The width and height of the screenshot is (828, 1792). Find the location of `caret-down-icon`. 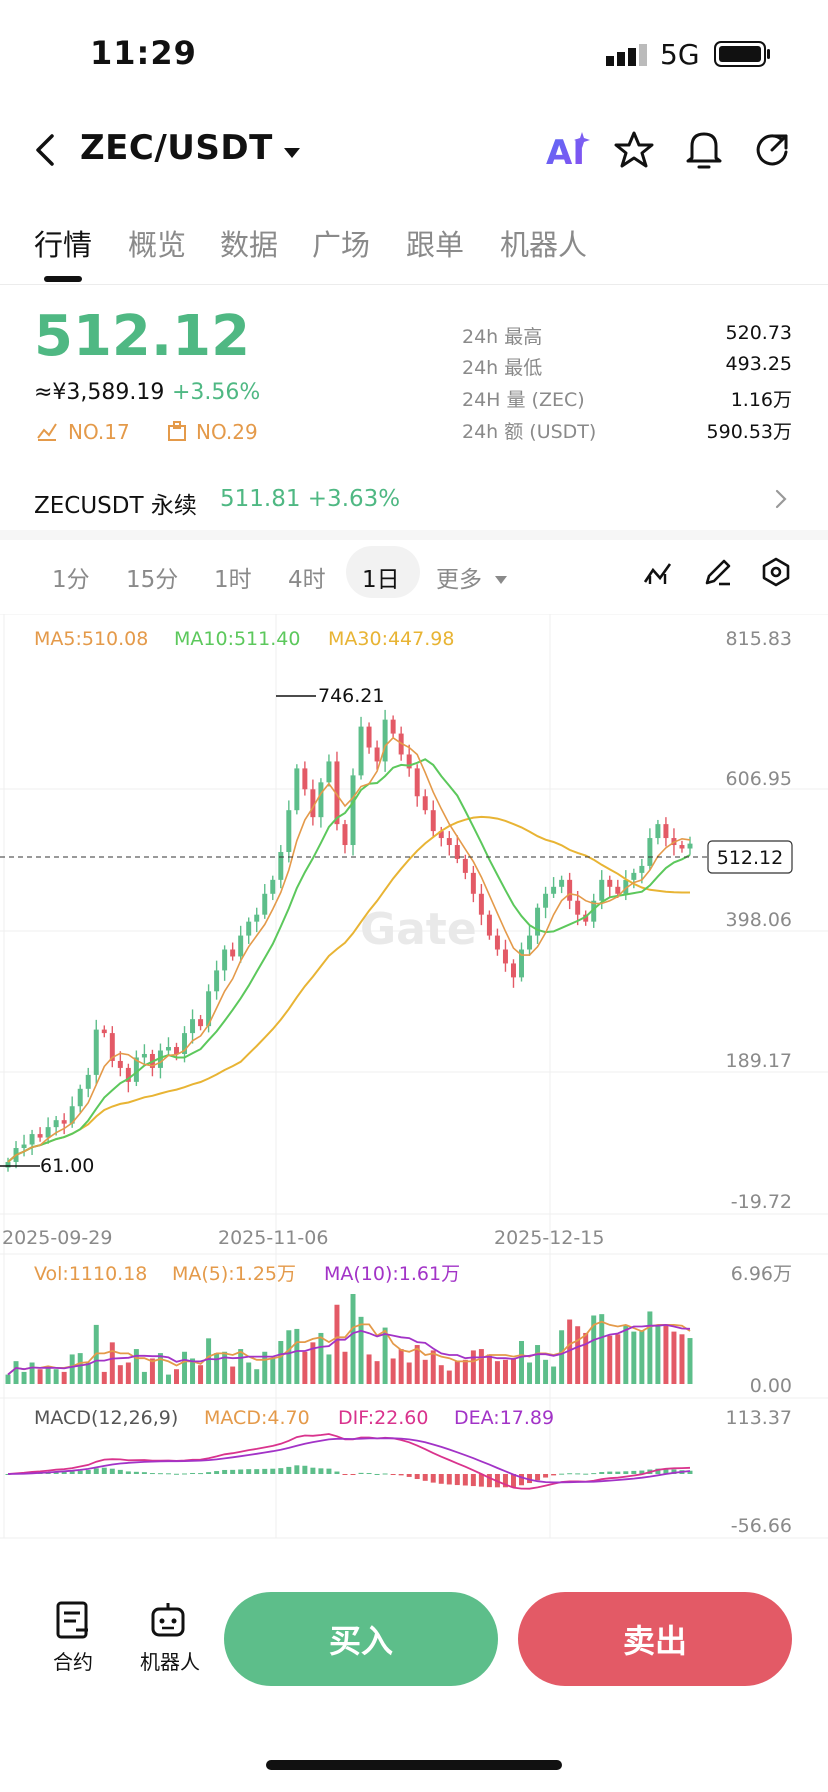

caret-down-icon is located at coordinates (501, 579).